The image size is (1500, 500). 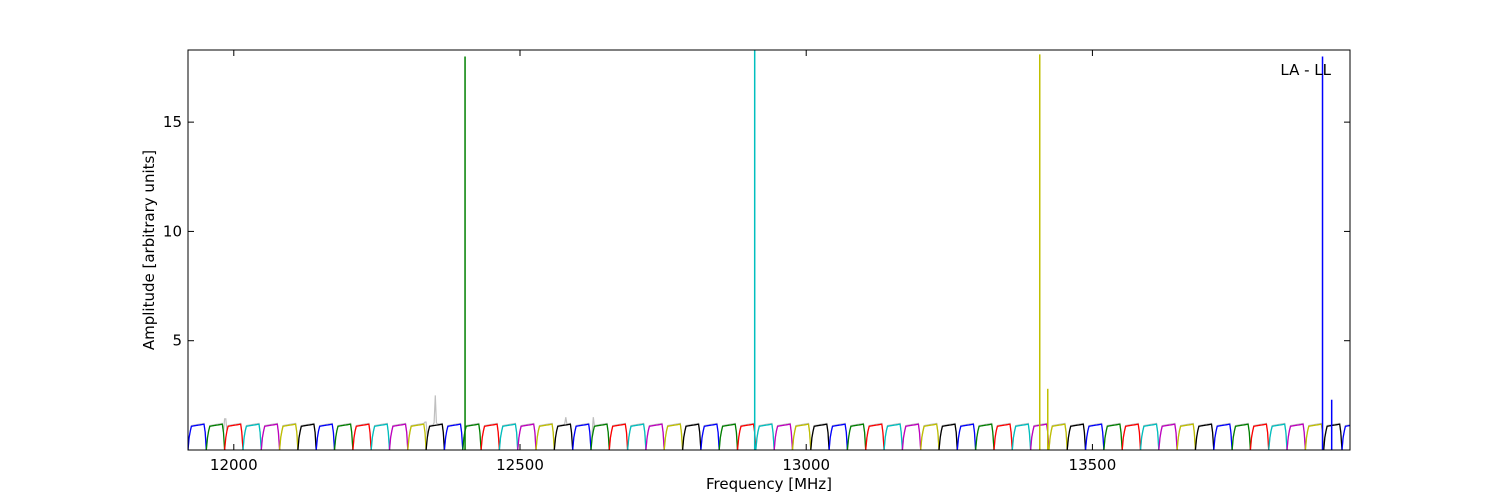 What do you see at coordinates (769, 422) in the screenshot?
I see `background-trace` at bounding box center [769, 422].